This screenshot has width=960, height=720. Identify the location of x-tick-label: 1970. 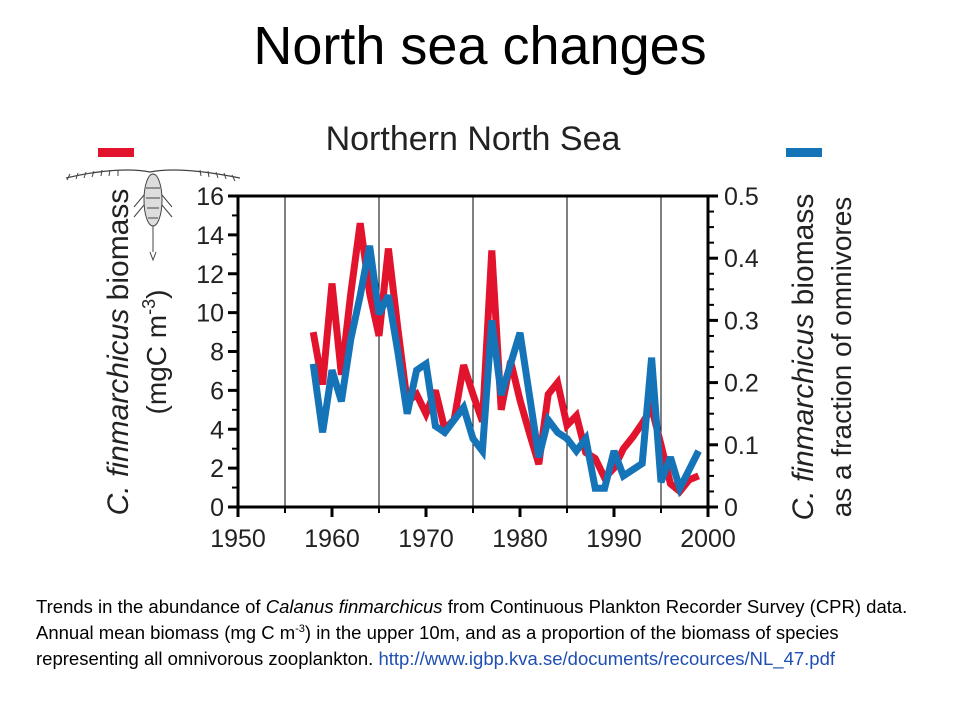
(426, 539).